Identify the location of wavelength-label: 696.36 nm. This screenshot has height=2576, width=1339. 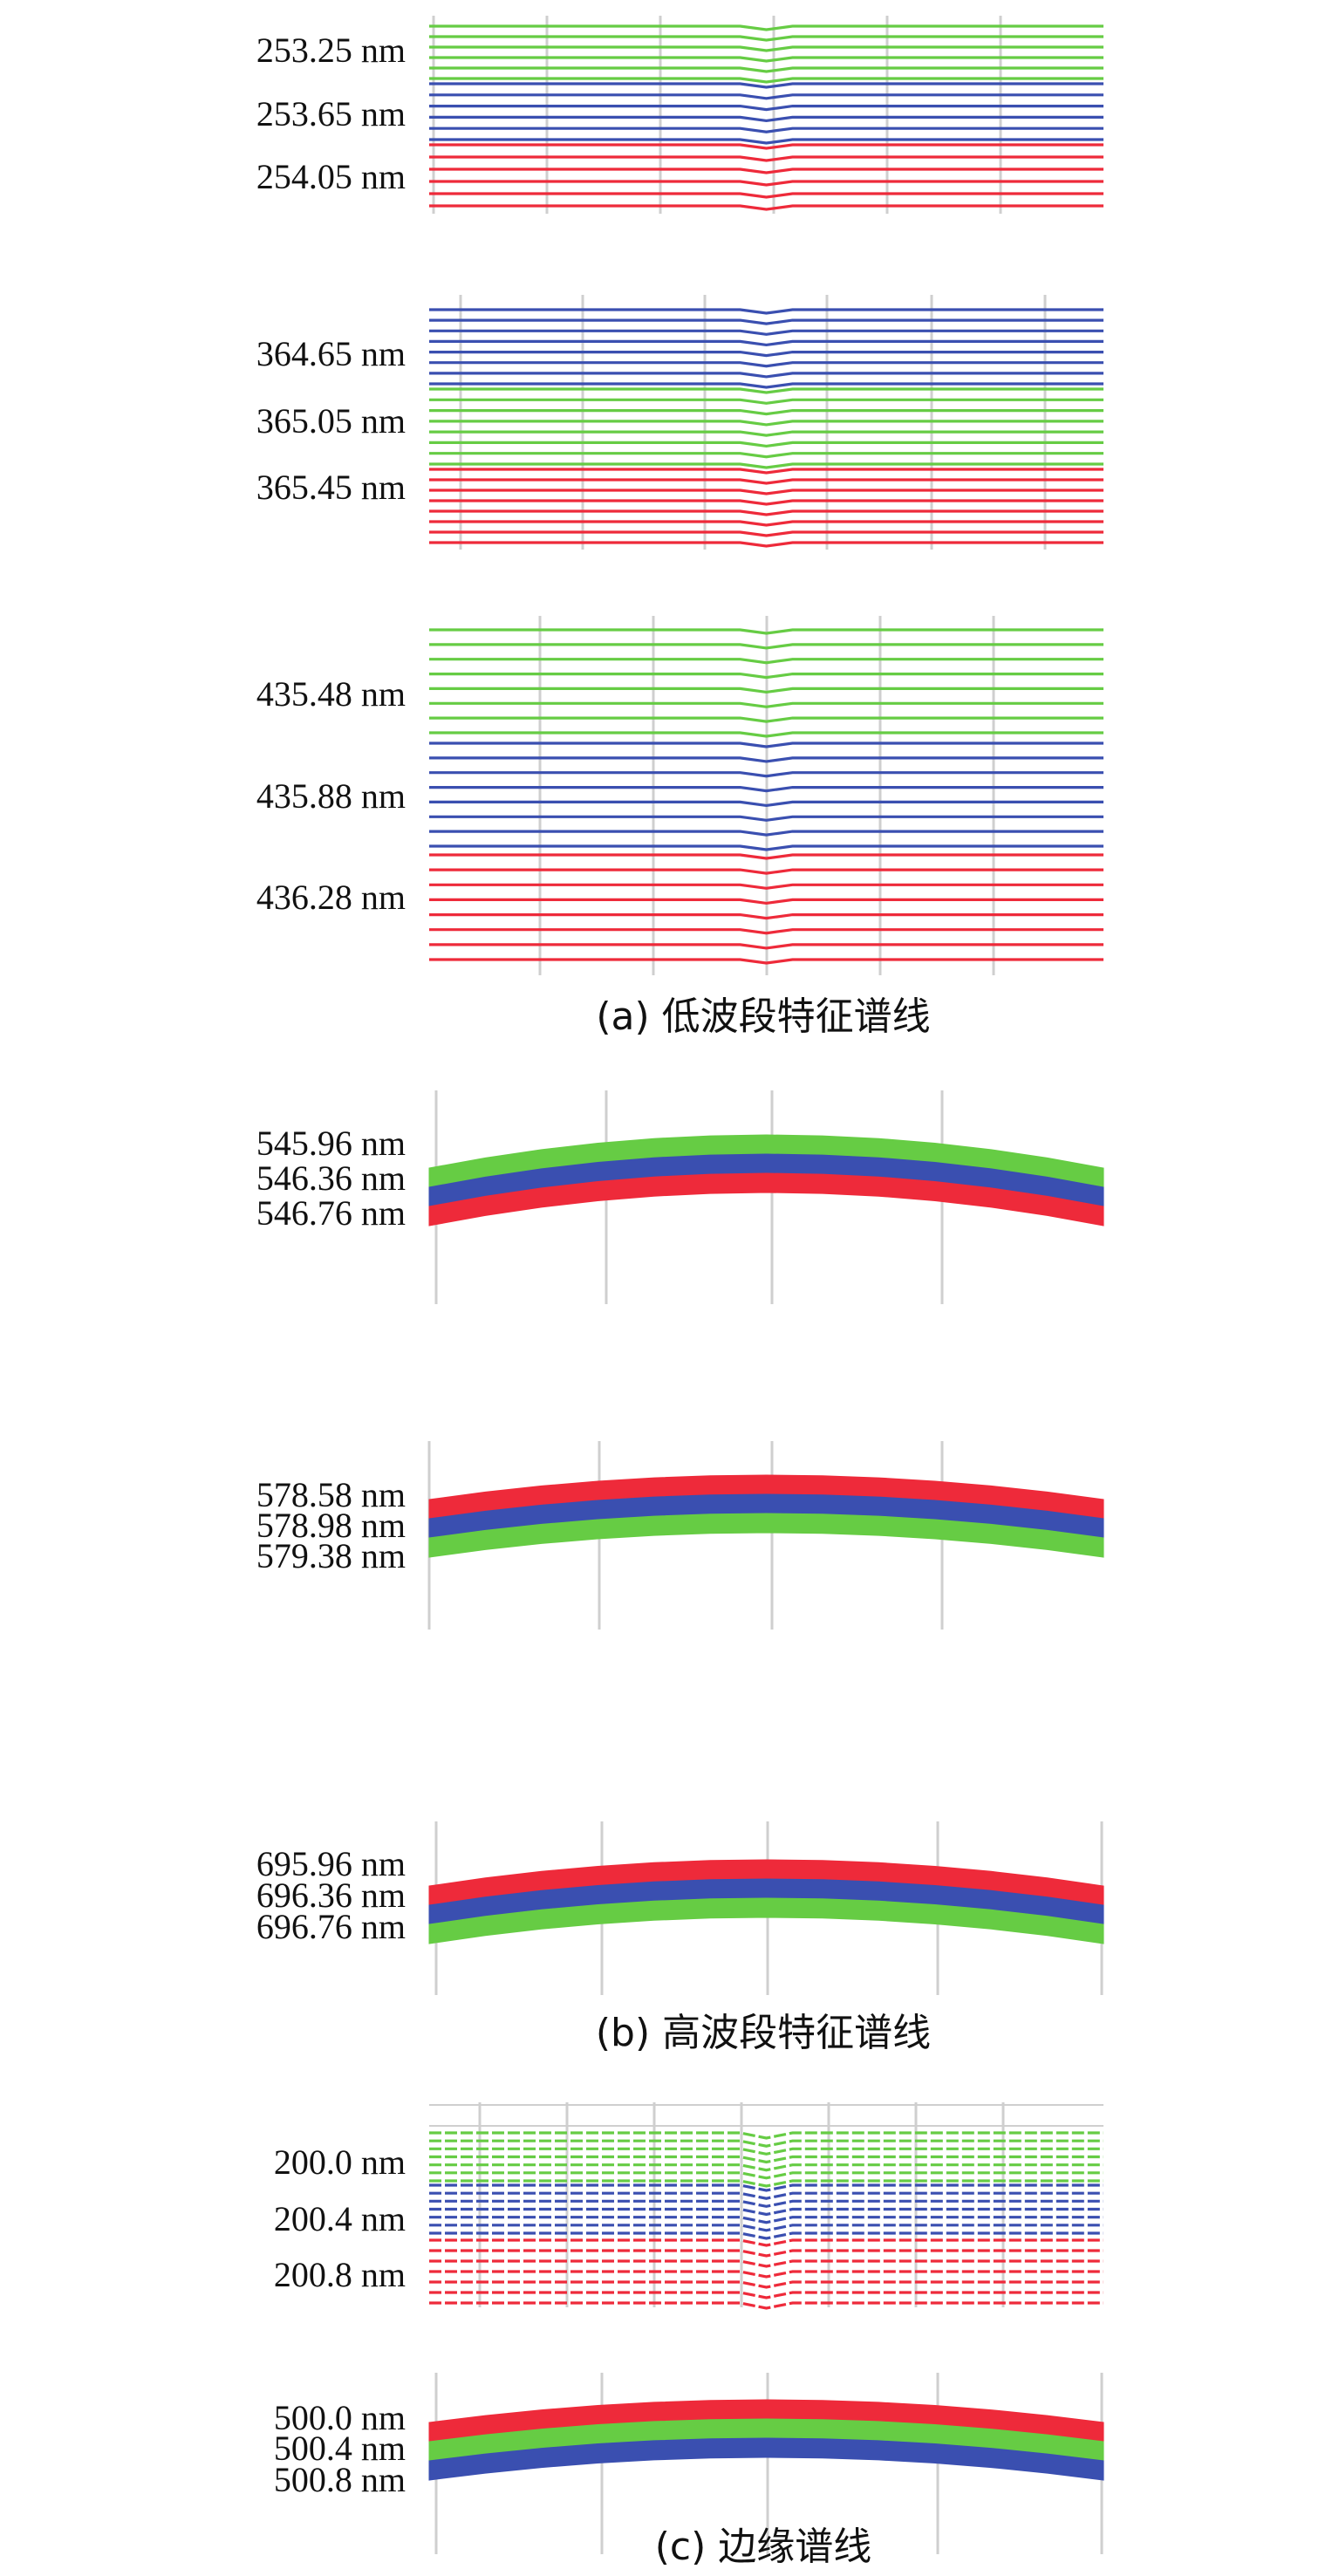
(331, 1895).